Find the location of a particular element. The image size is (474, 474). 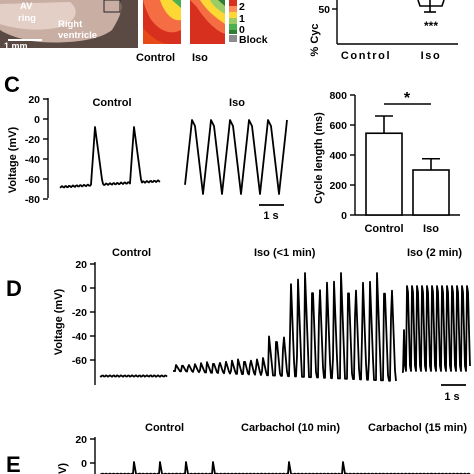

photo-label-av: AV is located at coordinates (26, 6).